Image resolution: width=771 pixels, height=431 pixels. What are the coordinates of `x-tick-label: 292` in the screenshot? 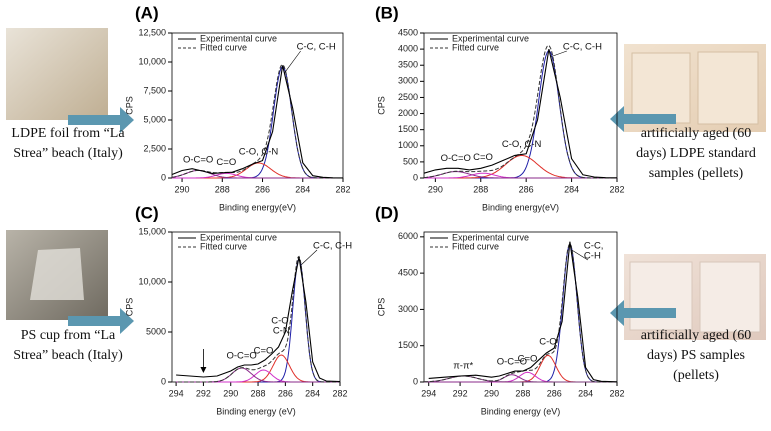 It's located at (460, 393).